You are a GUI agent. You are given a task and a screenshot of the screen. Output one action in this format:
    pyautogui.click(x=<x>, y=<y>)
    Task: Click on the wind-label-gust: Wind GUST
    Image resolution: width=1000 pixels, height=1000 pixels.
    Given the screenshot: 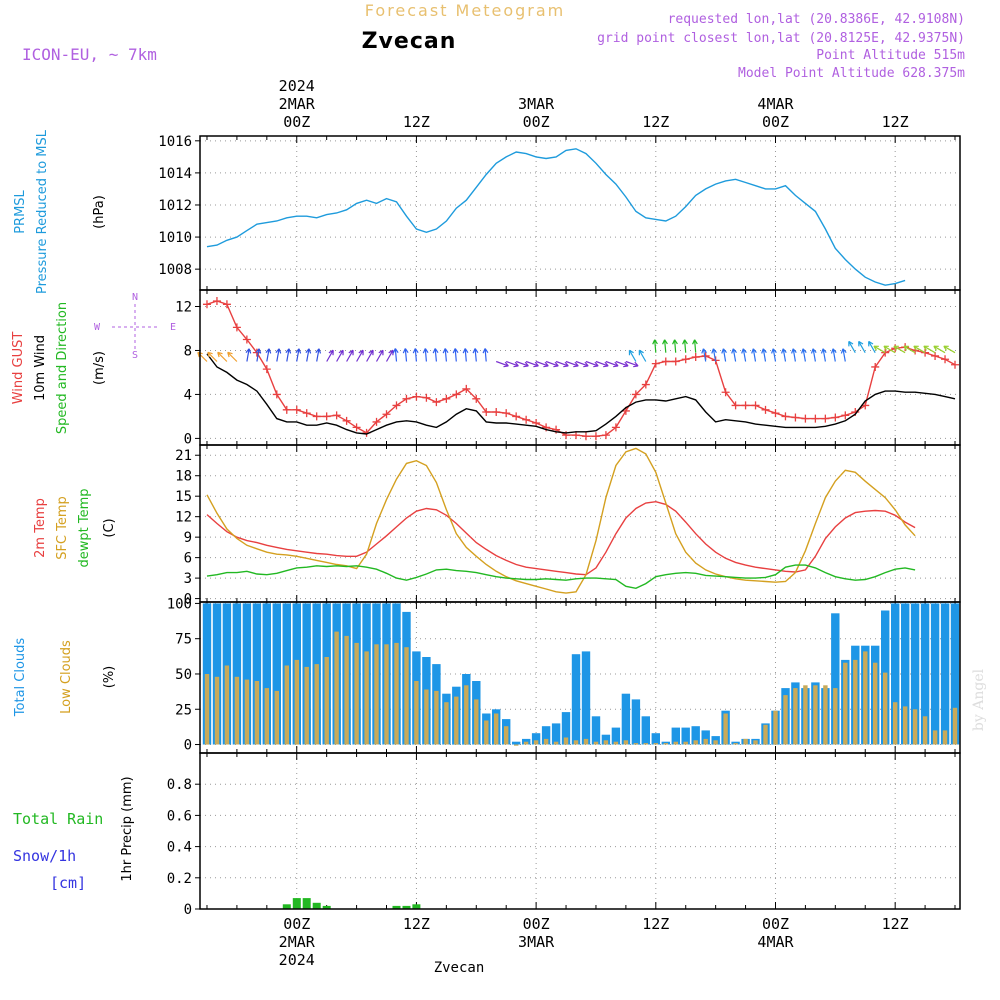 What is the action you would take?
    pyautogui.click(x=18, y=368)
    